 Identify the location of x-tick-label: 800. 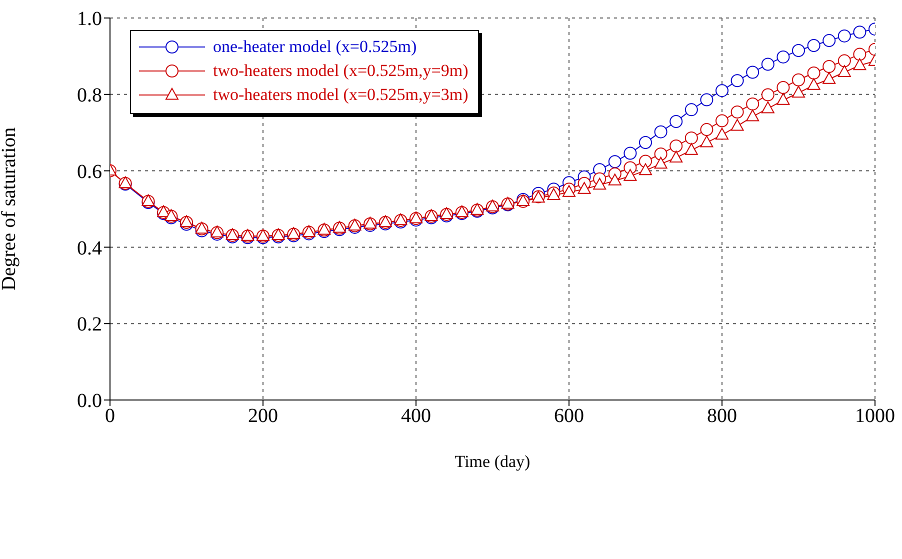
(722, 416).